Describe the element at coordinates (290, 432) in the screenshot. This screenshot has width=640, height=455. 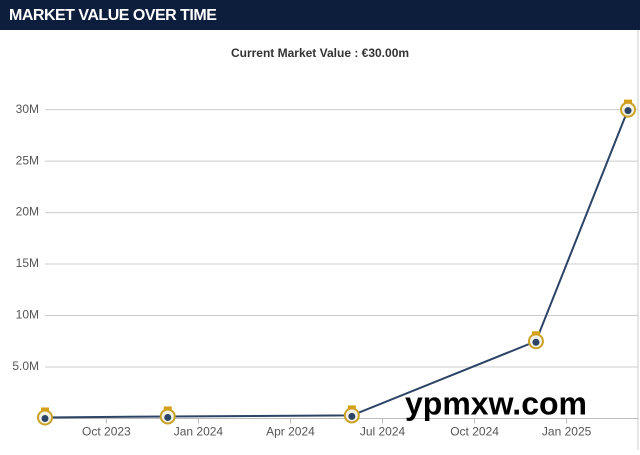
I see `x-tick-label: Apr 2024` at that location.